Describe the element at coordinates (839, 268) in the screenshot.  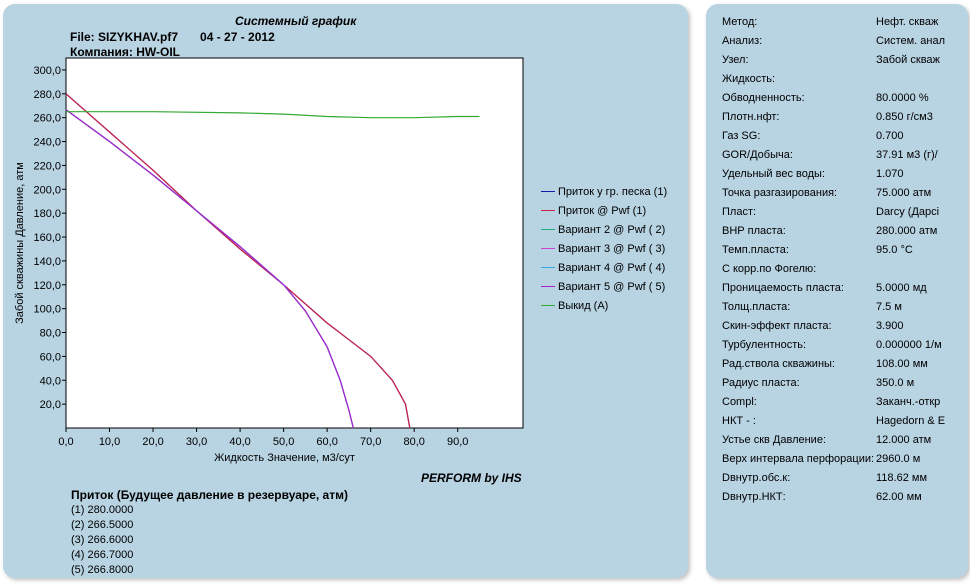
I see `property-row: С корр.по Фогелю:` at that location.